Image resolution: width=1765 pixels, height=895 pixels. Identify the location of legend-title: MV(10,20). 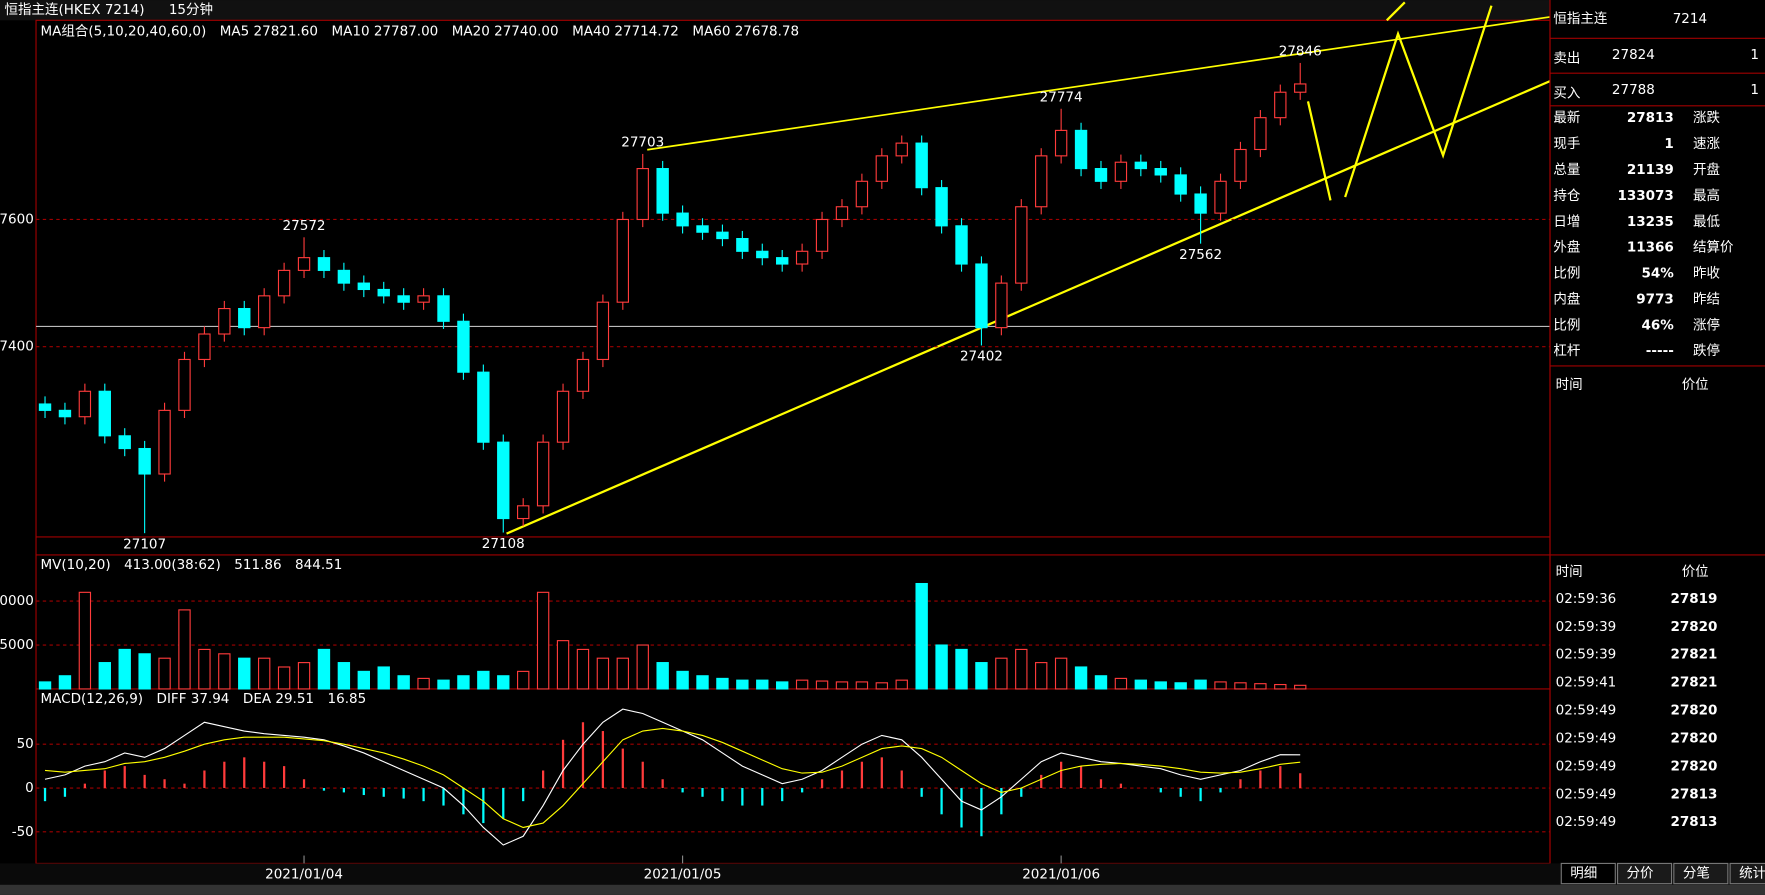
(76, 565).